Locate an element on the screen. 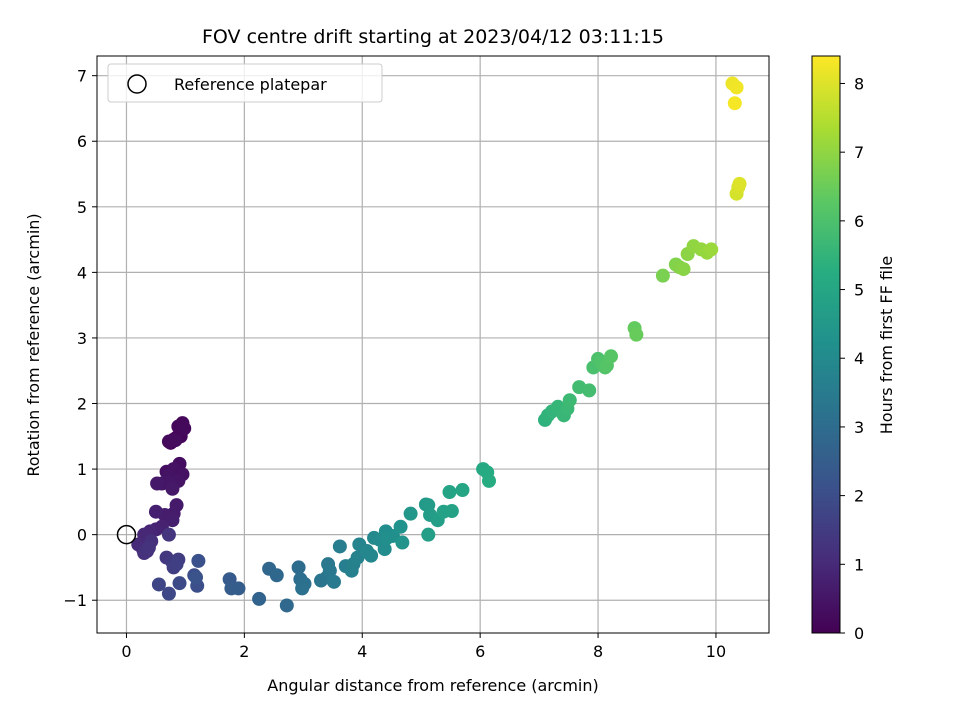  reference-platepar-marker is located at coordinates (126, 534).